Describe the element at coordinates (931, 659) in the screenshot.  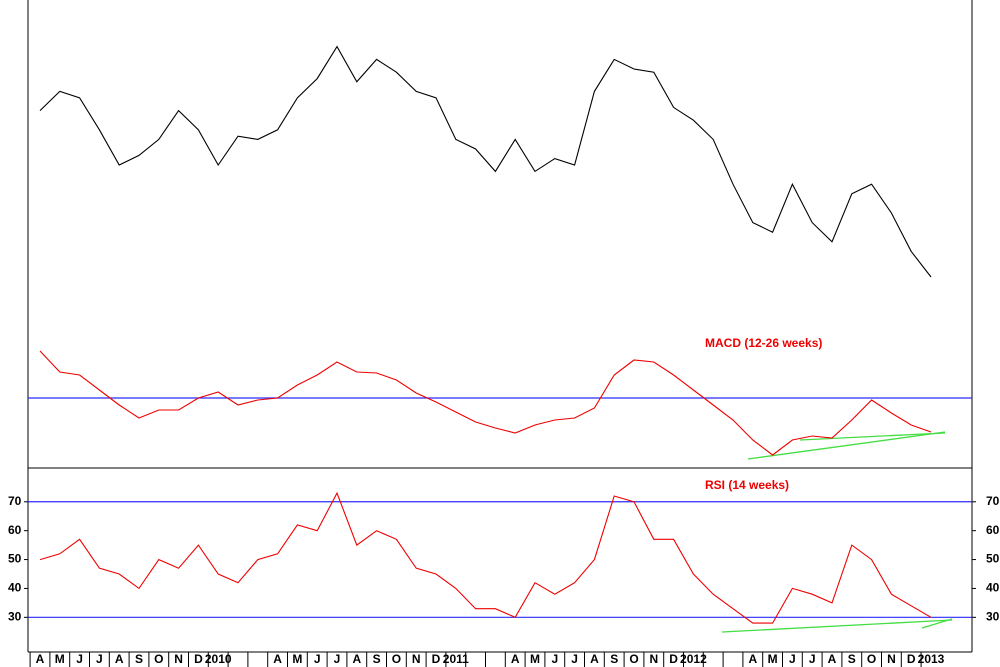
I see `x-tick-label: 2013` at that location.